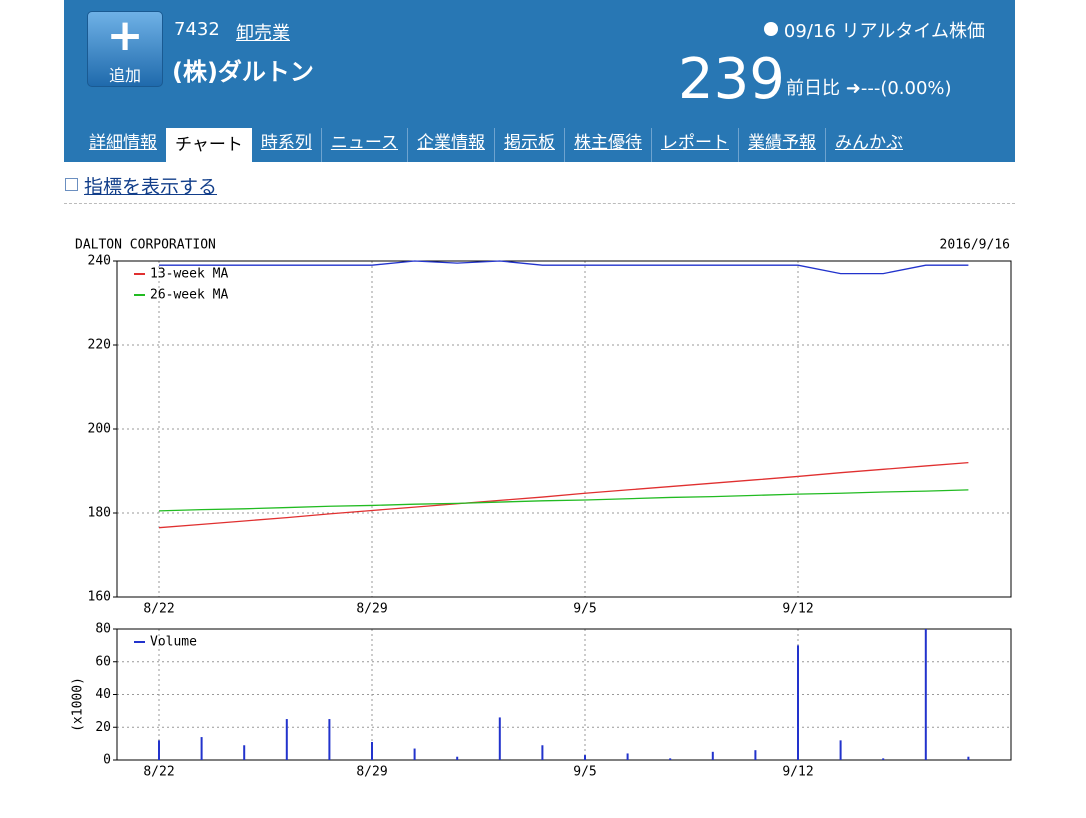  Describe the element at coordinates (151, 187) in the screenshot. I see `toggle-label: 指標を表示する` at that location.